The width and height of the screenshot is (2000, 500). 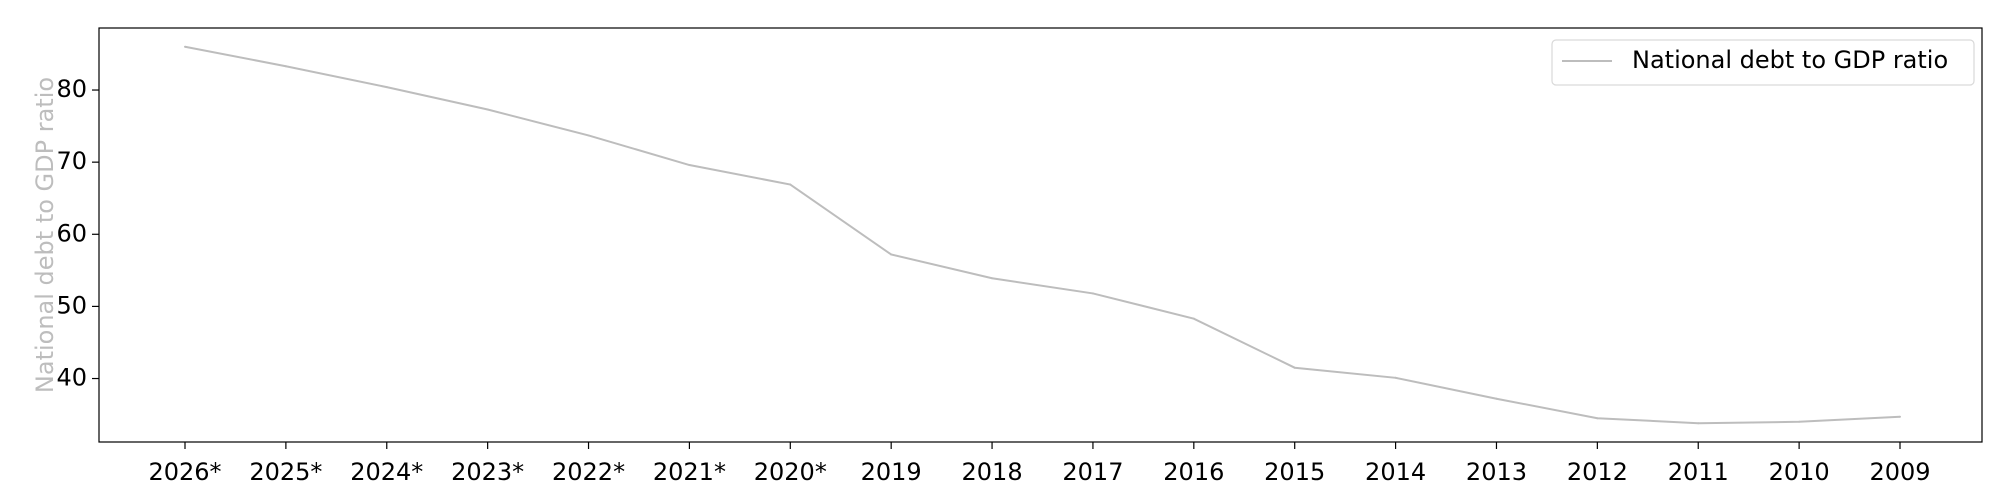 I want to click on legend-box, so click(x=1763, y=62).